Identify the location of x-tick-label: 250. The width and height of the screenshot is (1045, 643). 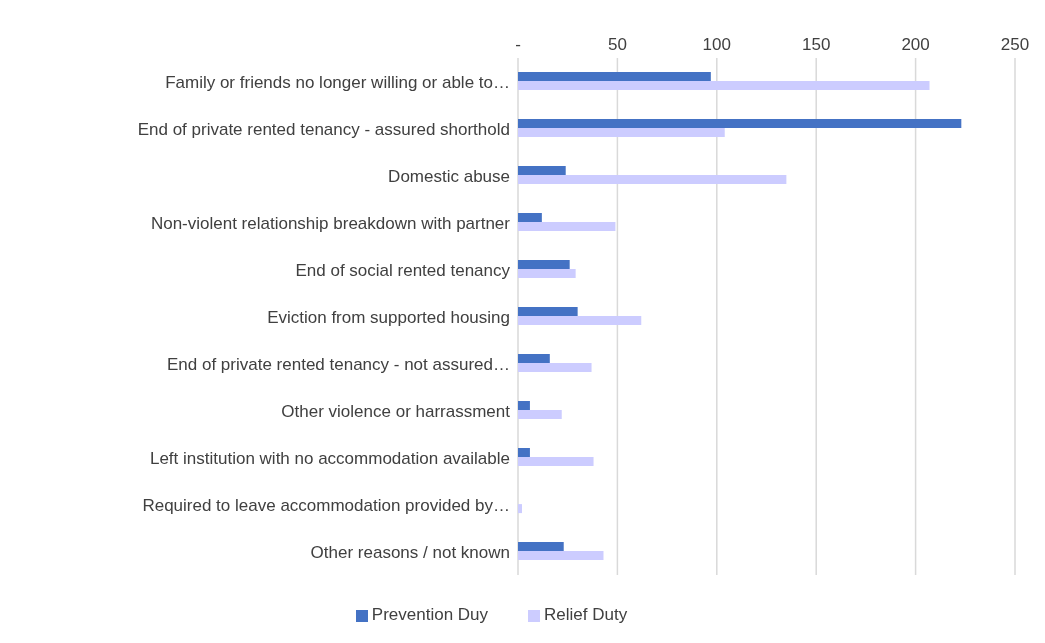
(1015, 44).